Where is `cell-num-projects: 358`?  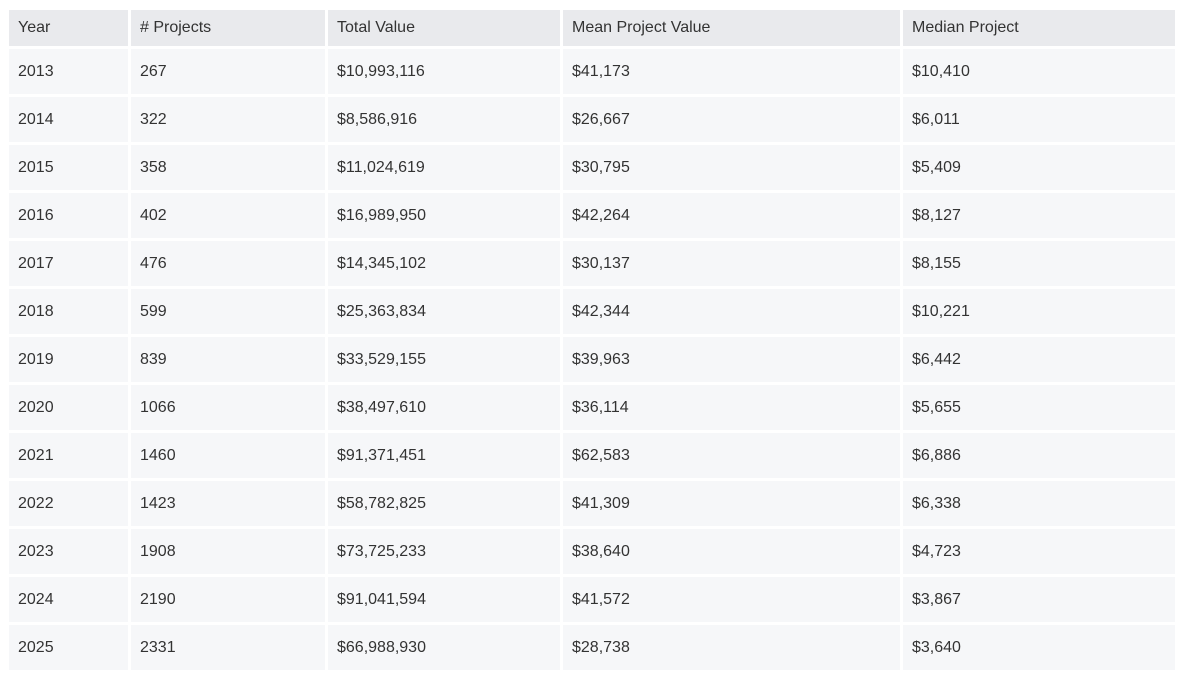 cell-num-projects: 358 is located at coordinates (228, 167).